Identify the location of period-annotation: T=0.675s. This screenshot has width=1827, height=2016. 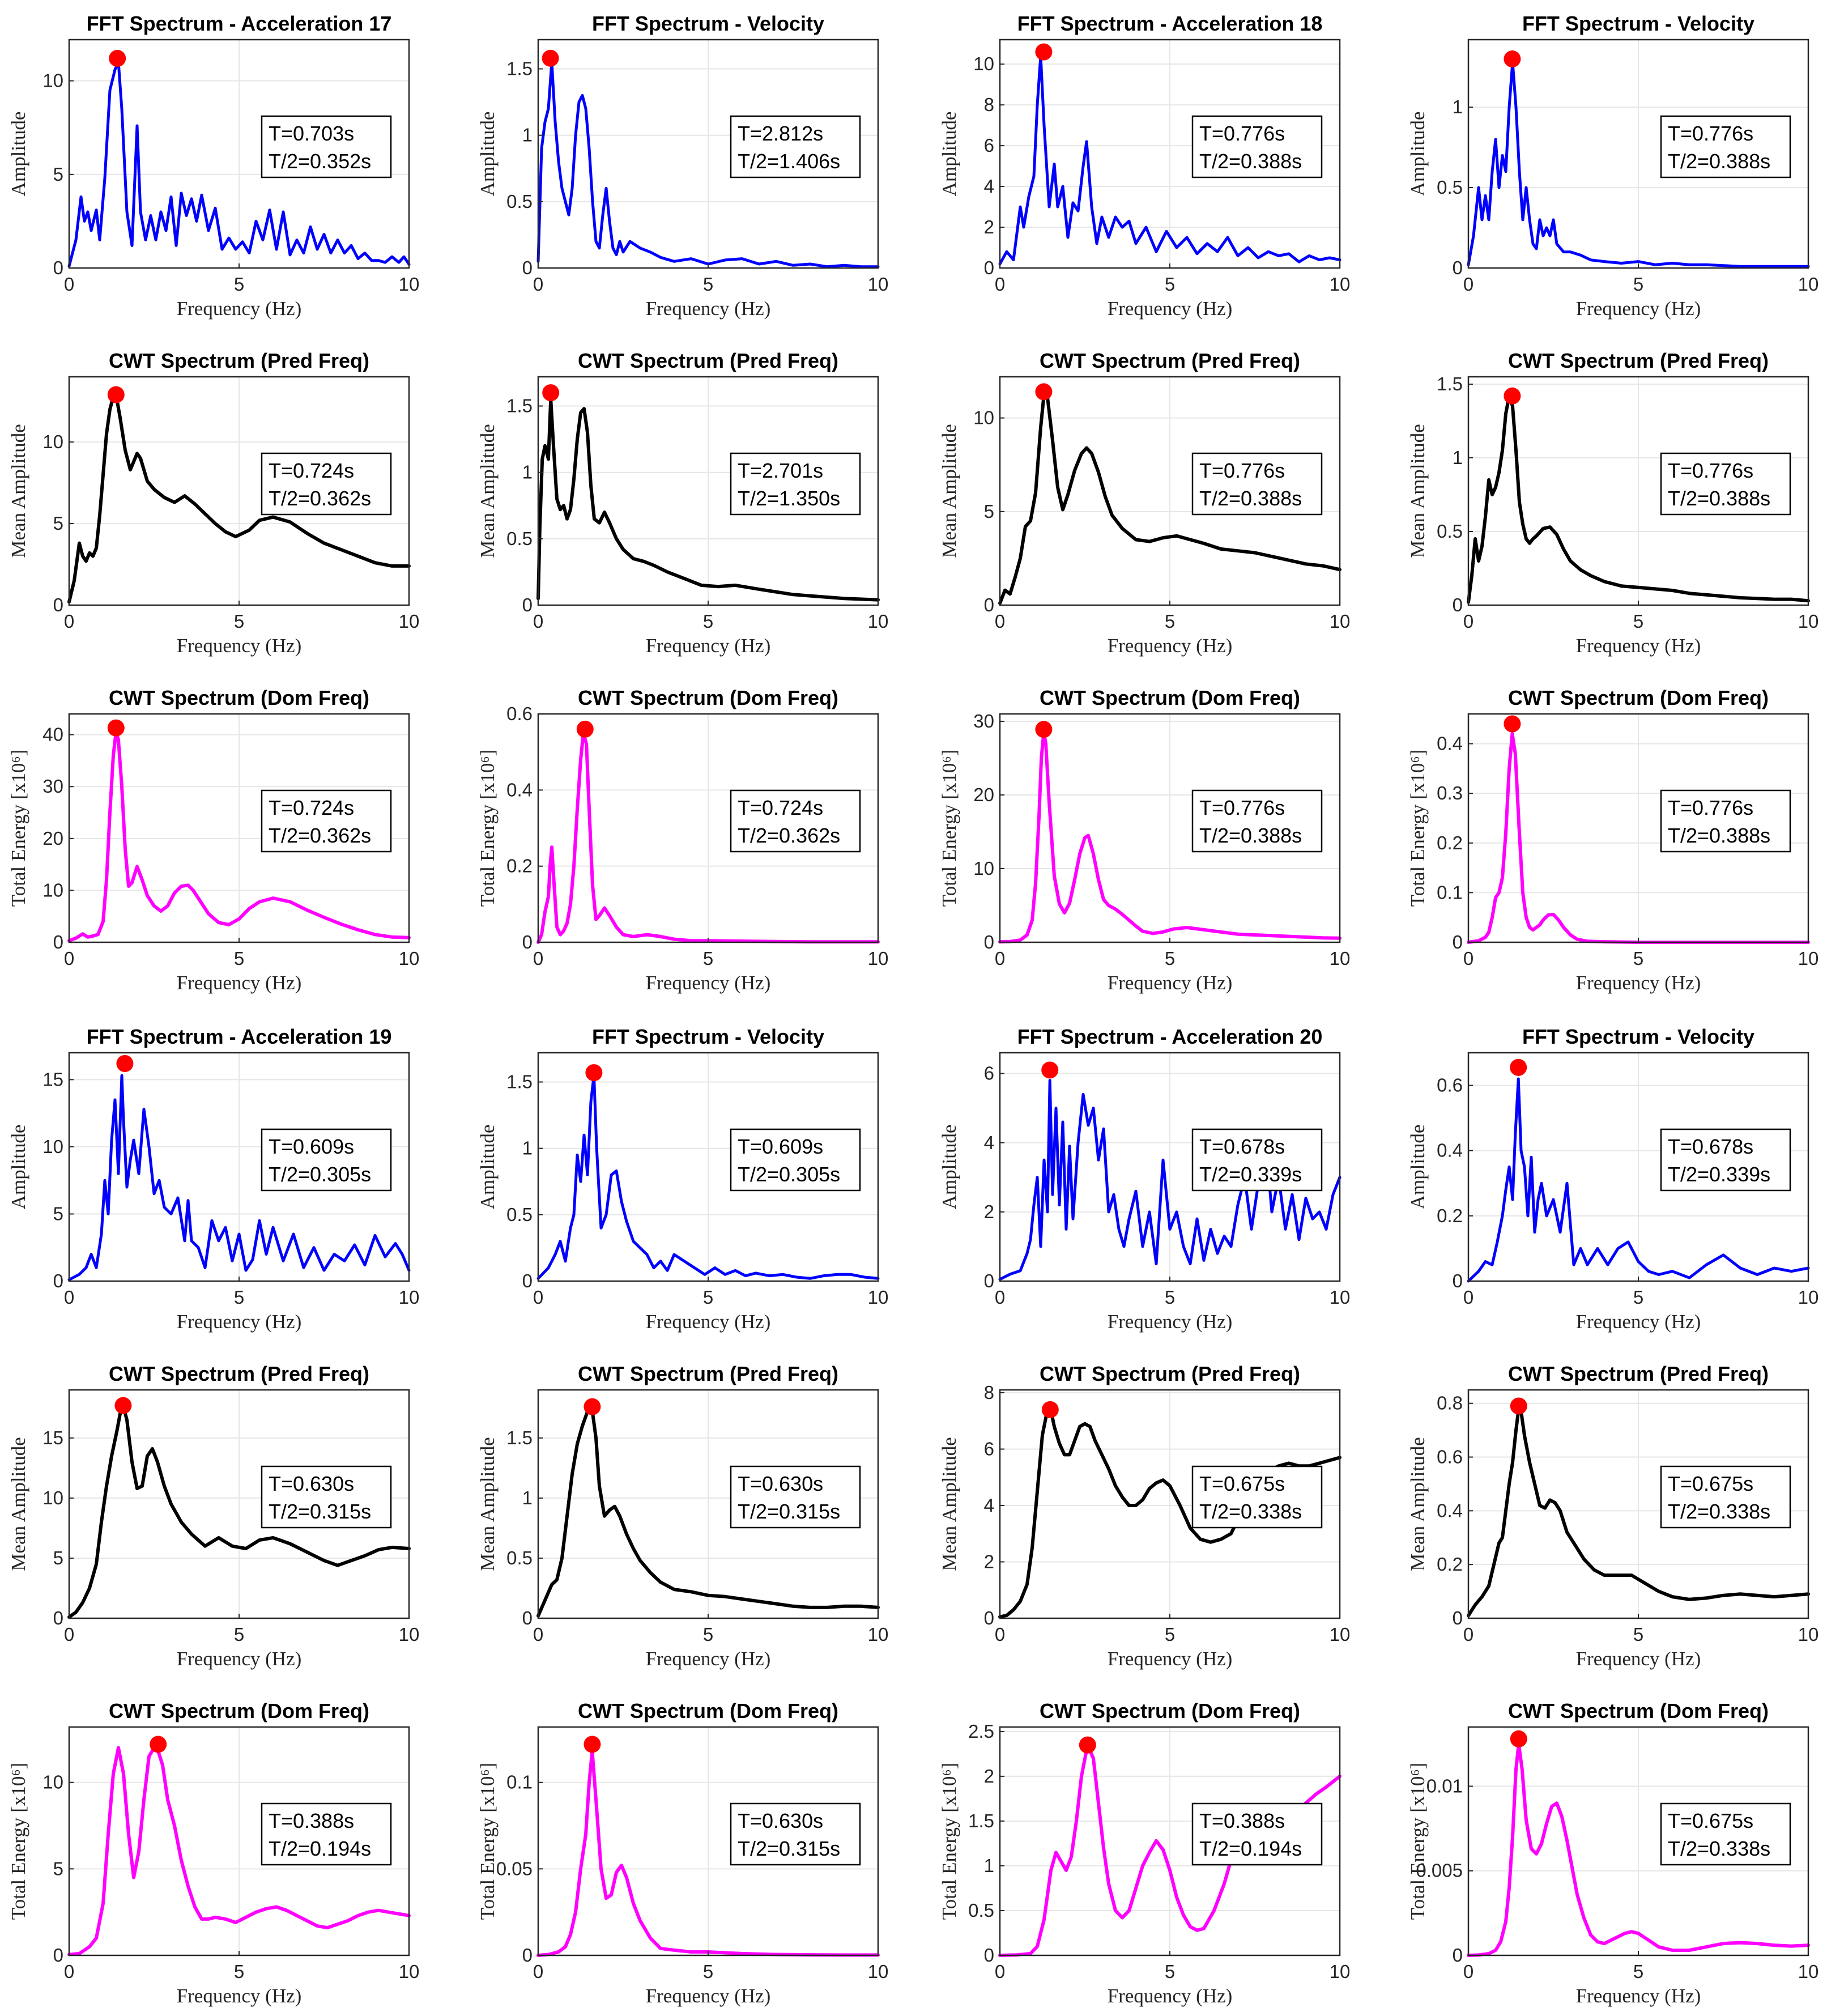
(1710, 1821).